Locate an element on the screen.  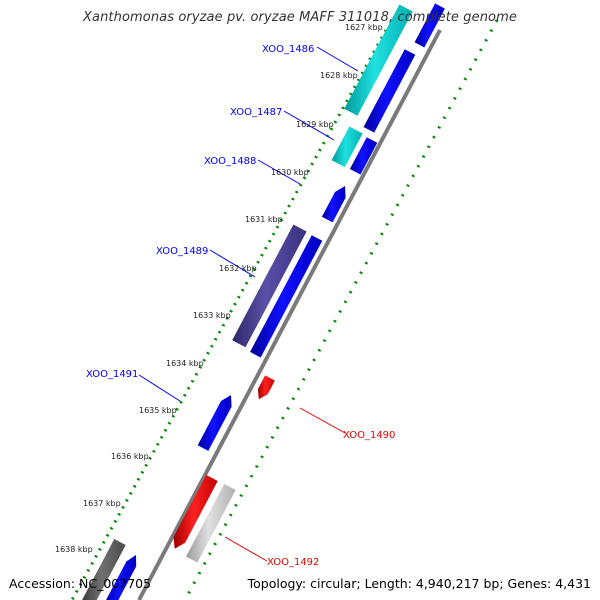
scale-label: 1634 kbp is located at coordinates (185, 363).